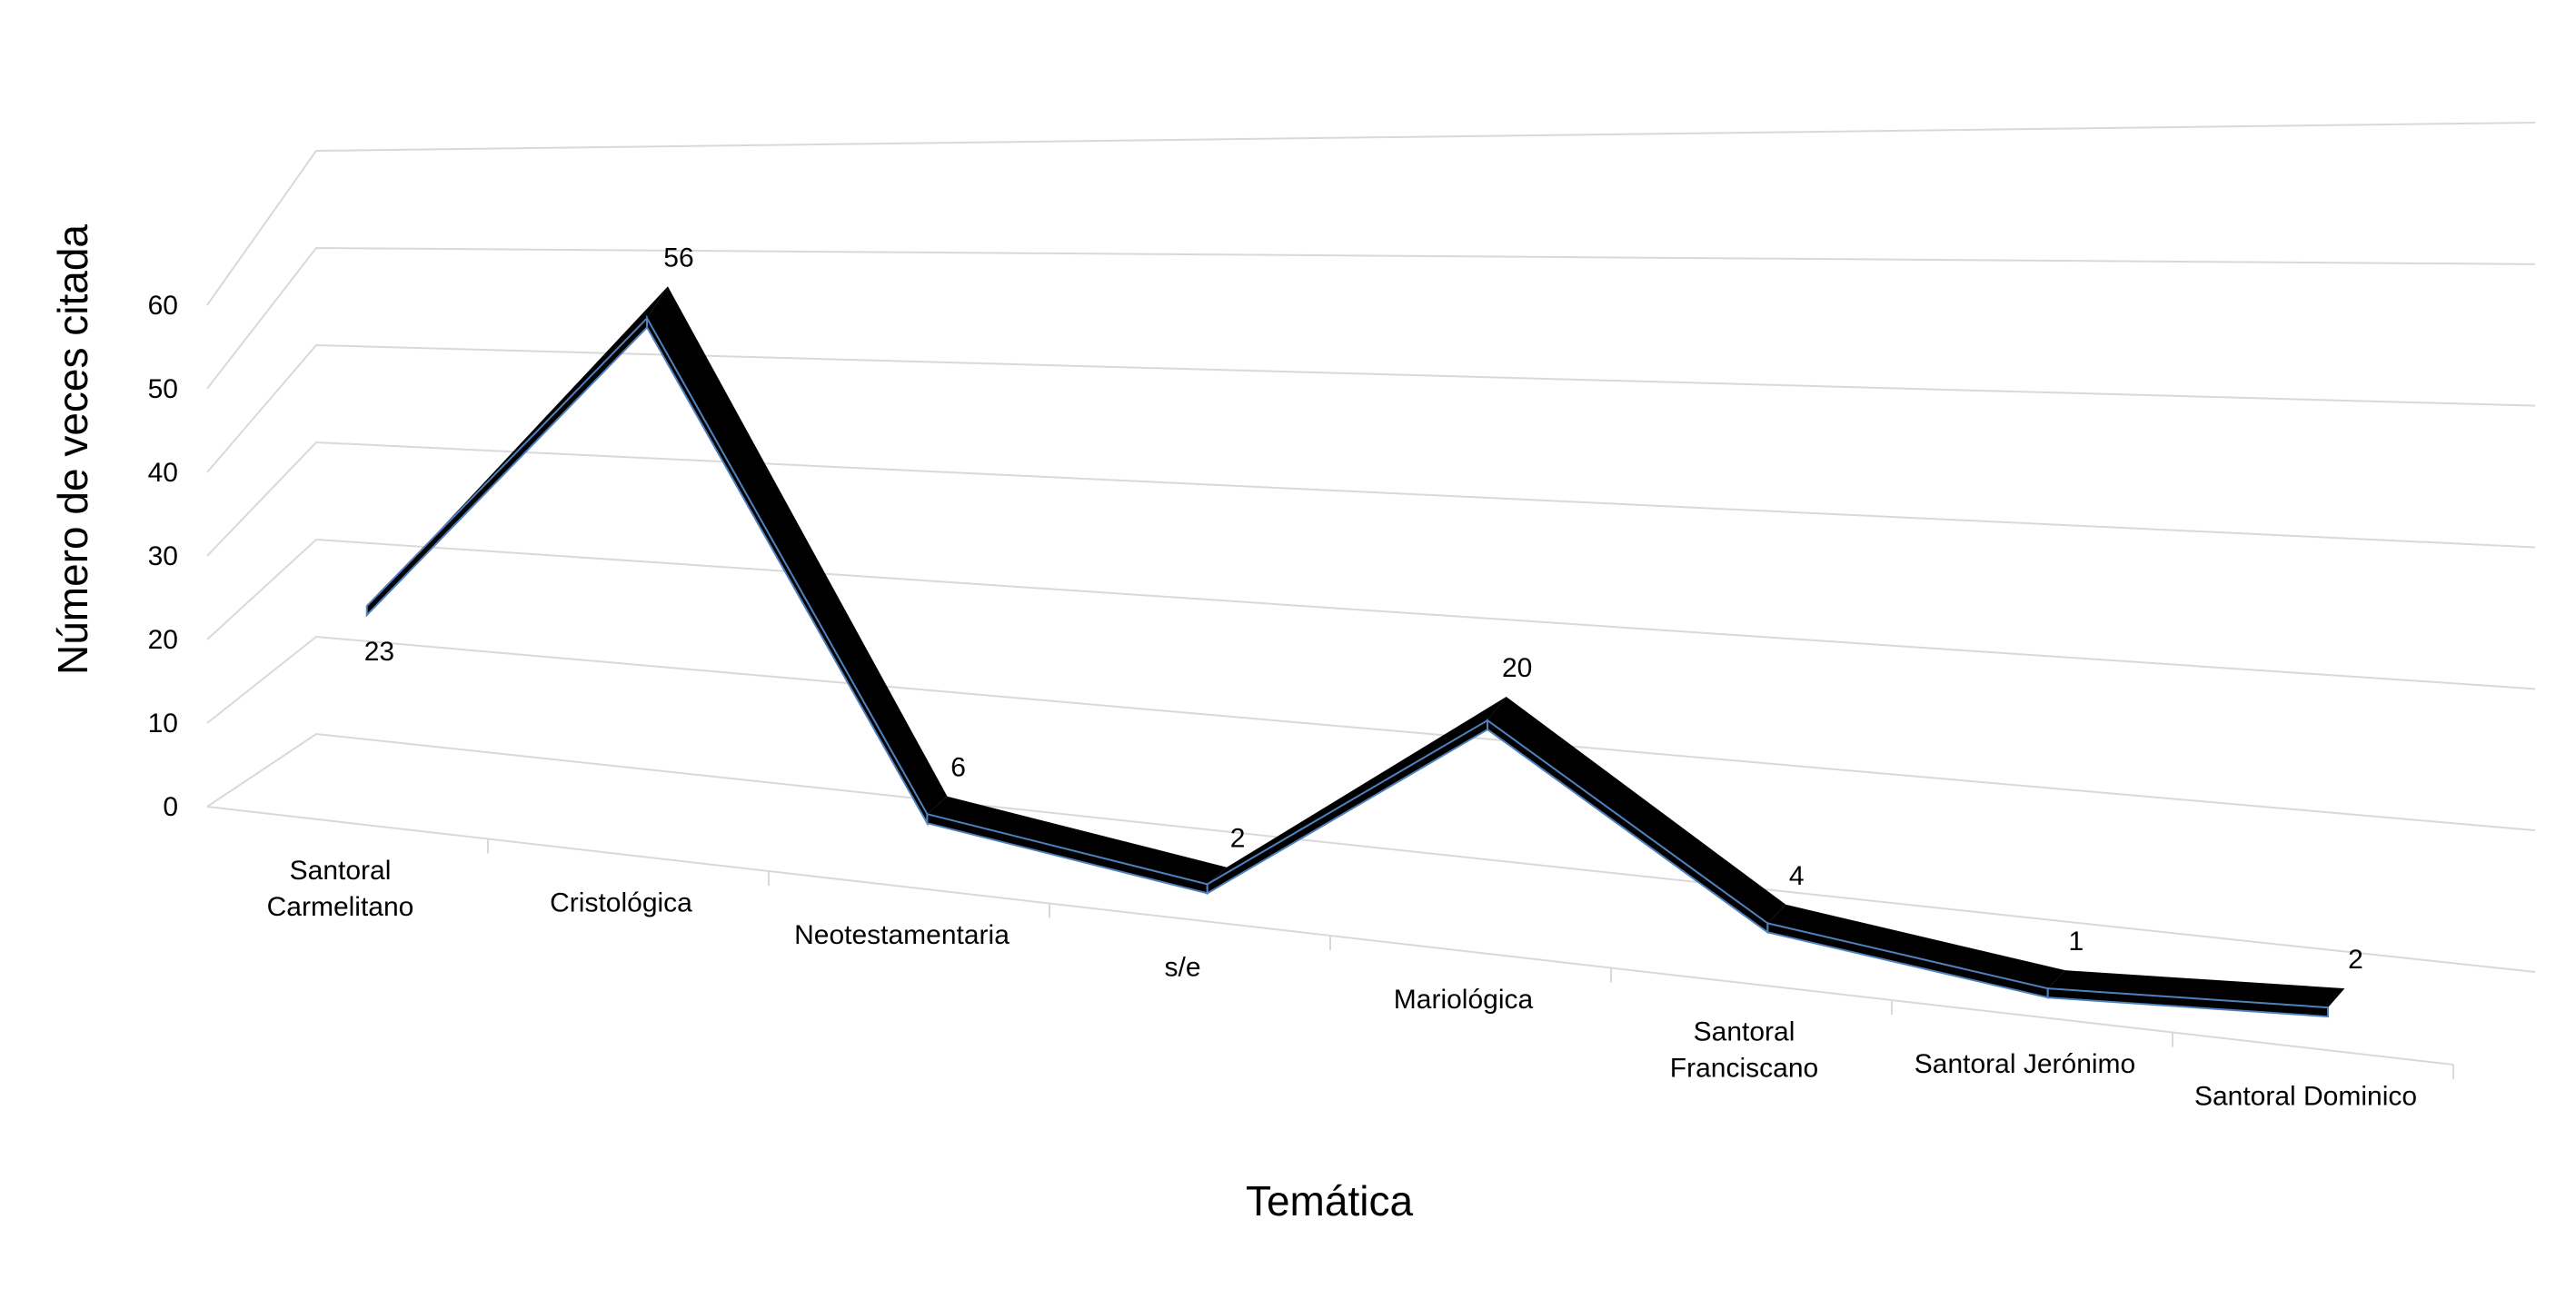 The image size is (2576, 1289). What do you see at coordinates (1330, 1201) in the screenshot?
I see `x-axis-title: Temática` at bounding box center [1330, 1201].